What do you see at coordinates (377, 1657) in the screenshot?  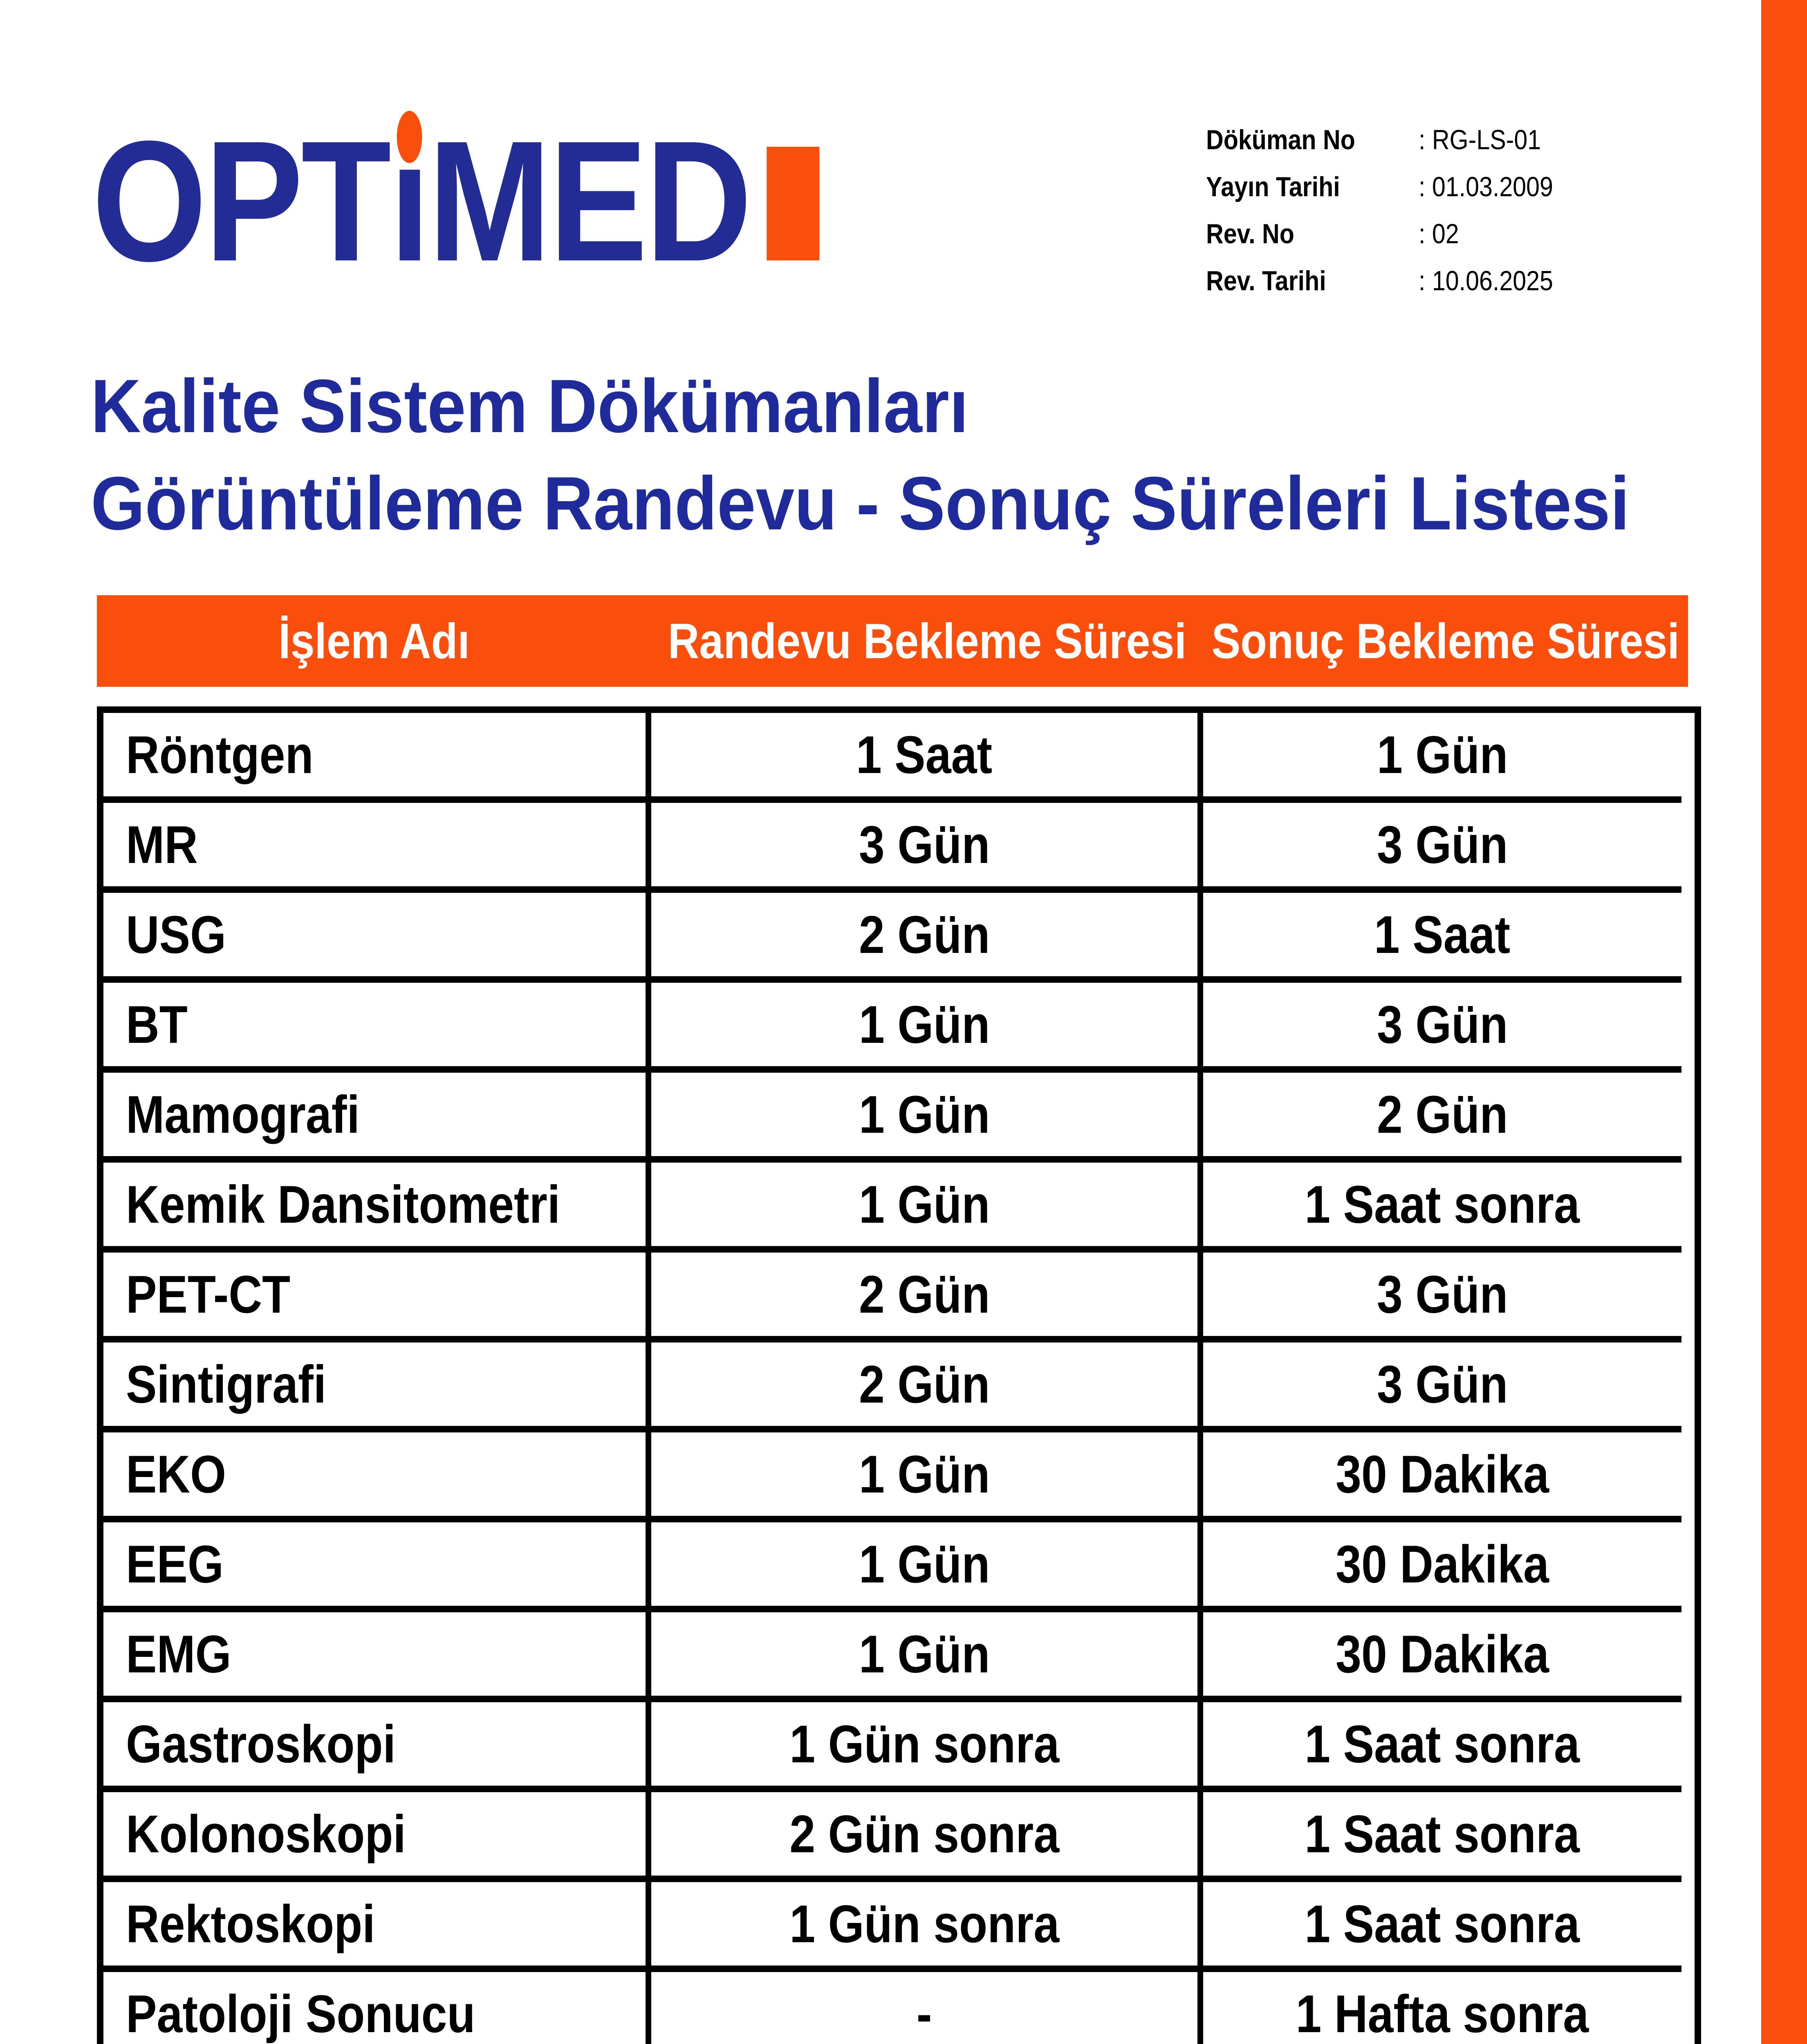 I see `table-cell-islem: EMG` at bounding box center [377, 1657].